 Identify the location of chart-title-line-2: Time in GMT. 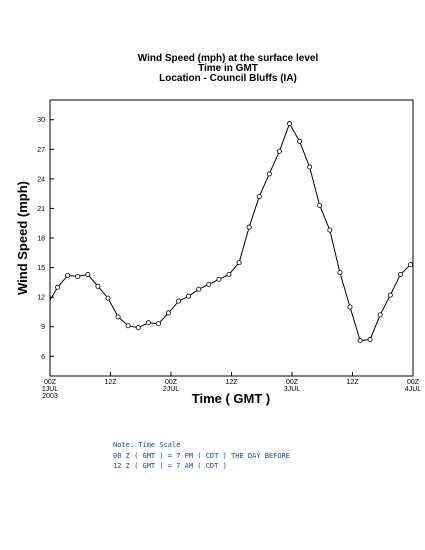
(228, 68).